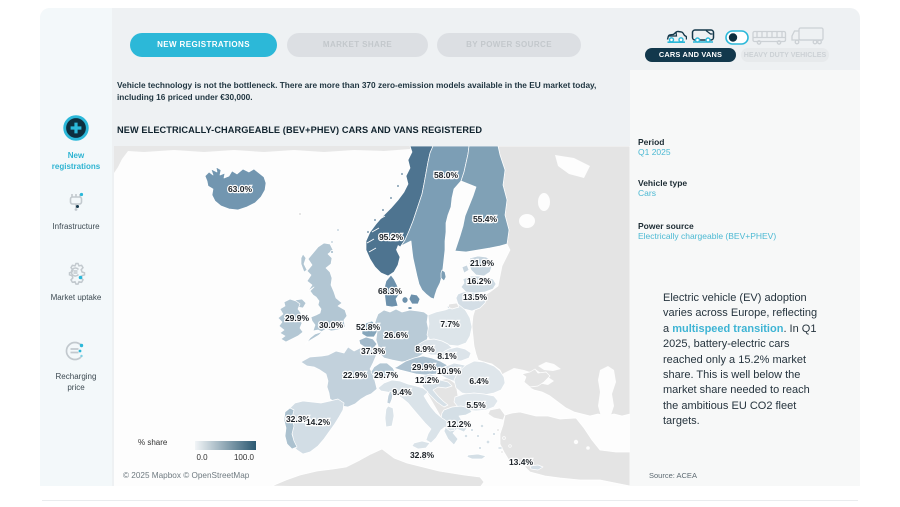 The height and width of the screenshot is (507, 900). What do you see at coordinates (373, 351) in the screenshot?
I see `svg-text: 37.3%` at bounding box center [373, 351].